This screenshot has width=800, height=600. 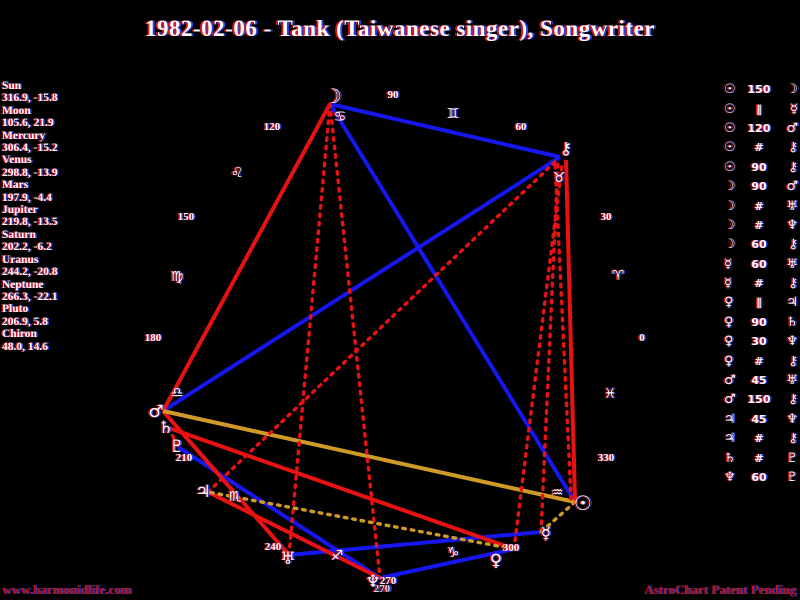 What do you see at coordinates (610, 394) in the screenshot?
I see `pisces-sign-icon: ♓` at bounding box center [610, 394].